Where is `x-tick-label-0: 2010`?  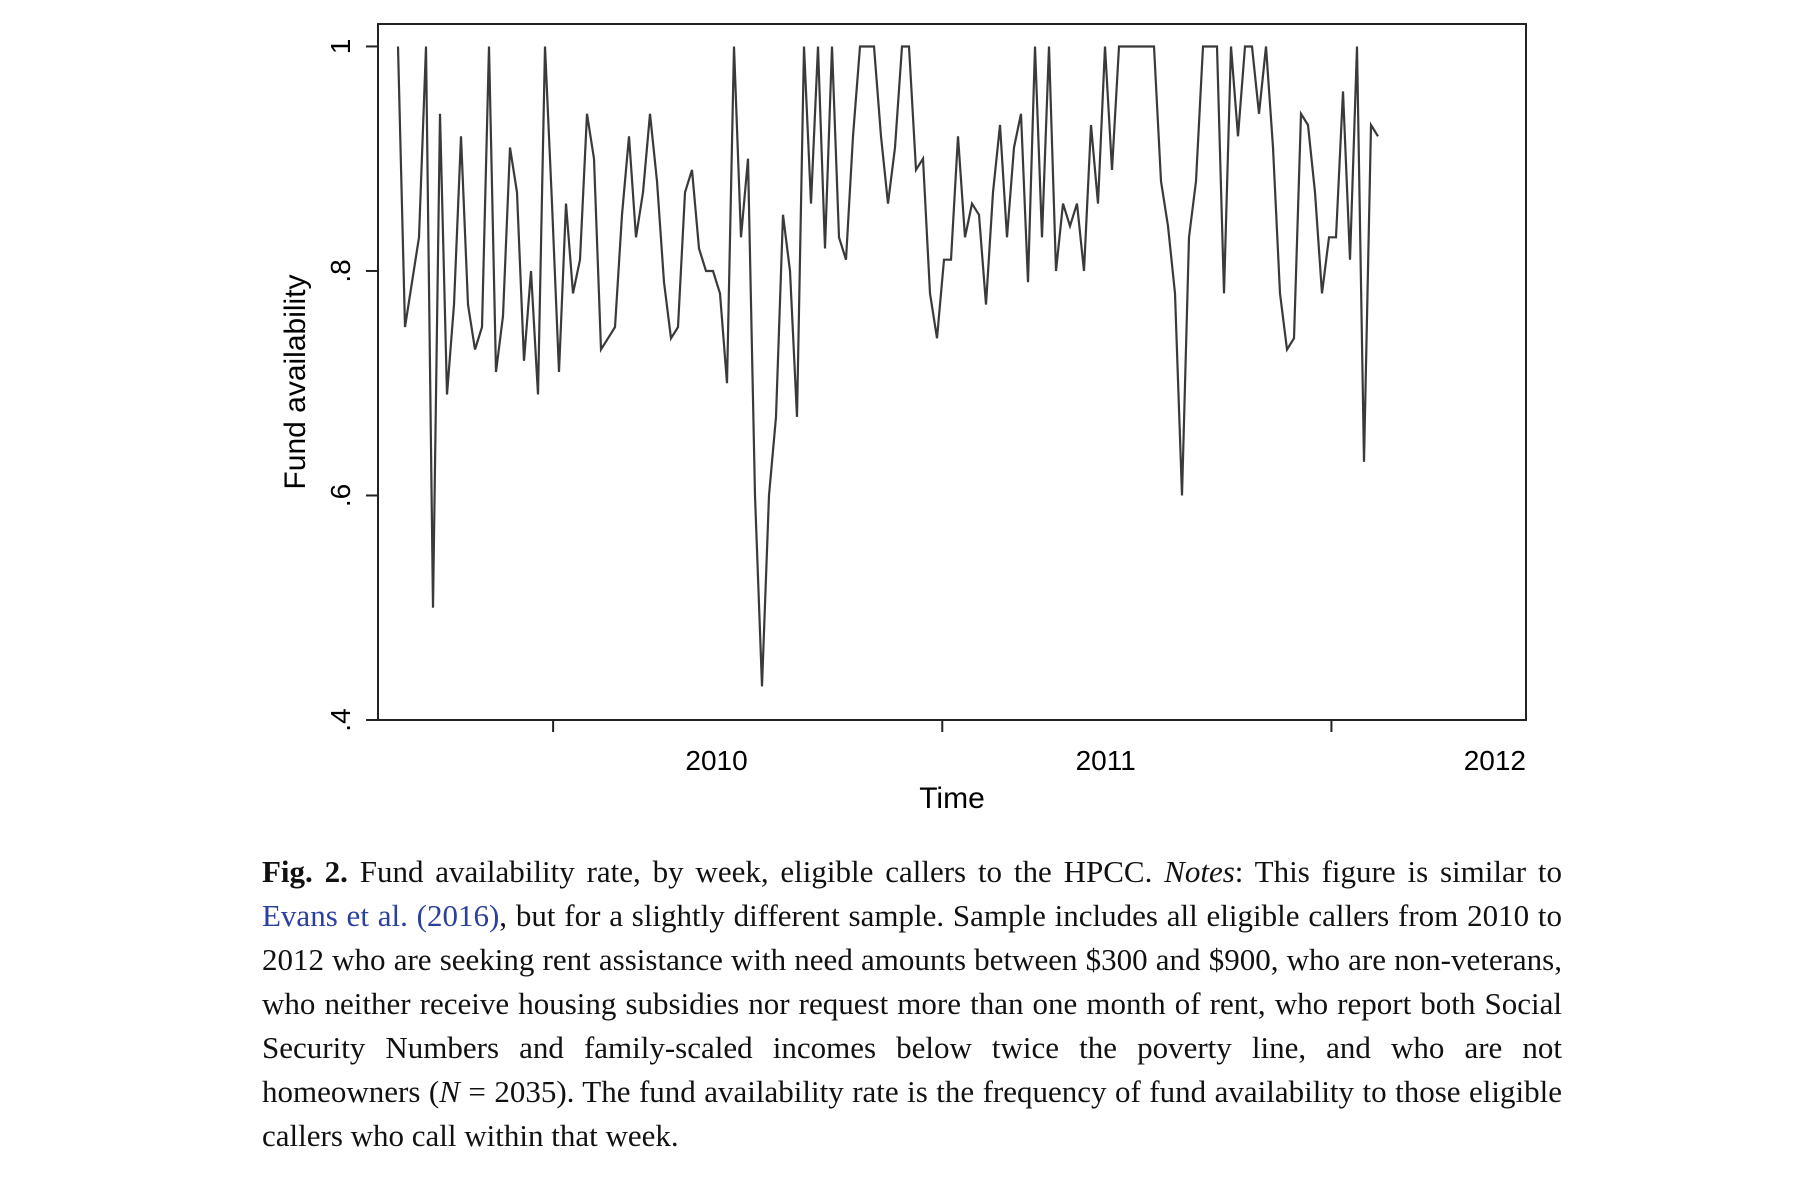
x-tick-label-0: 2010 is located at coordinates (716, 760).